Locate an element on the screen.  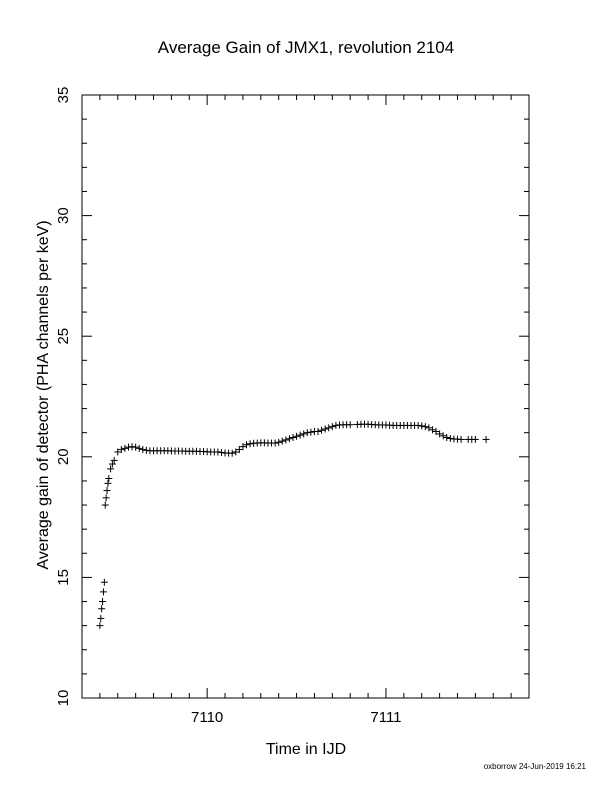
x-tick-label: 7111 is located at coordinates (385, 717).